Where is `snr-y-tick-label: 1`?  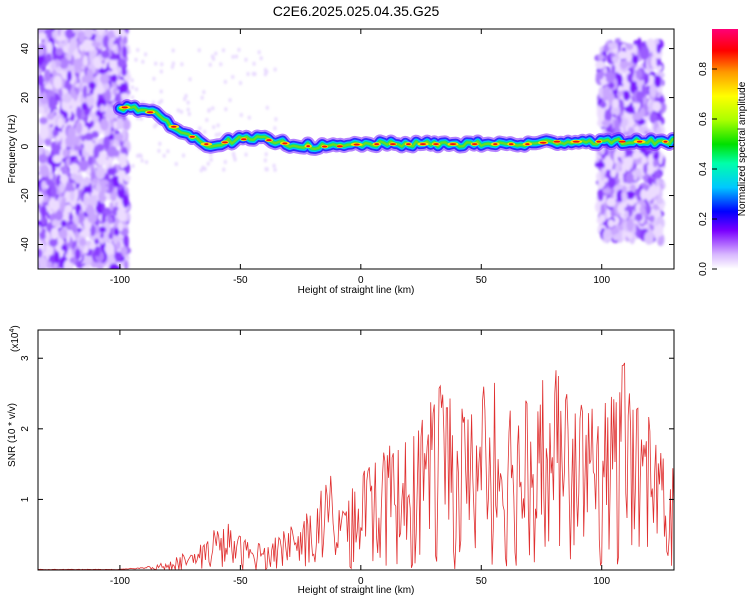
snr-y-tick-label: 1 is located at coordinates (25, 499).